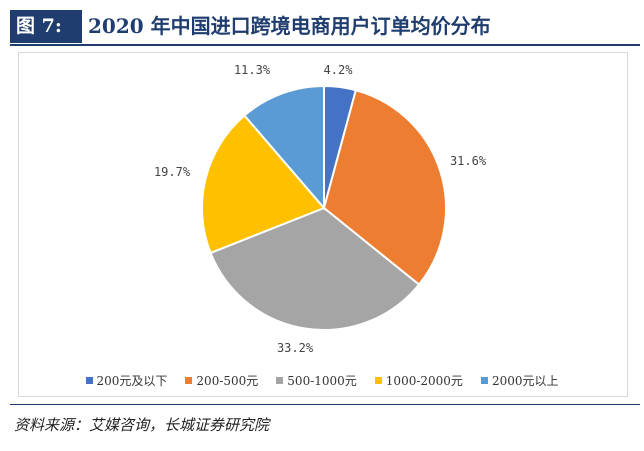 The height and width of the screenshot is (451, 644). Describe the element at coordinates (132, 380) in the screenshot. I see `legend-label-1: 200元及以下` at that location.